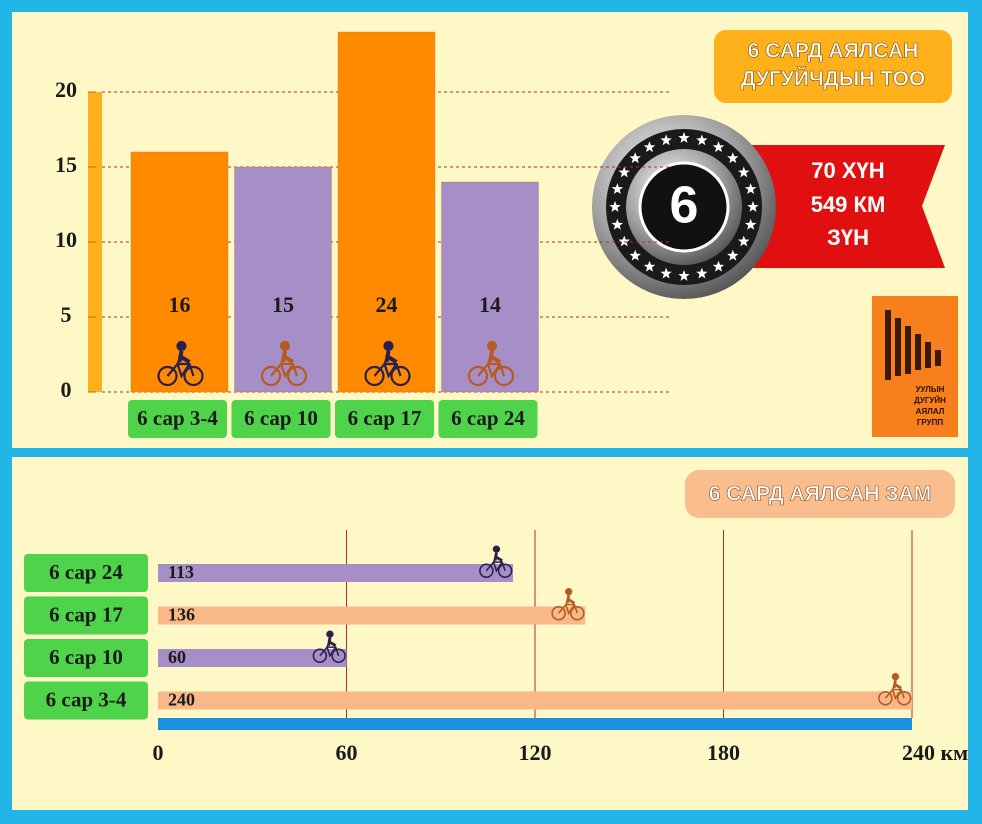 This screenshot has width=982, height=824. I want to click on value-label: 60, so click(177, 657).